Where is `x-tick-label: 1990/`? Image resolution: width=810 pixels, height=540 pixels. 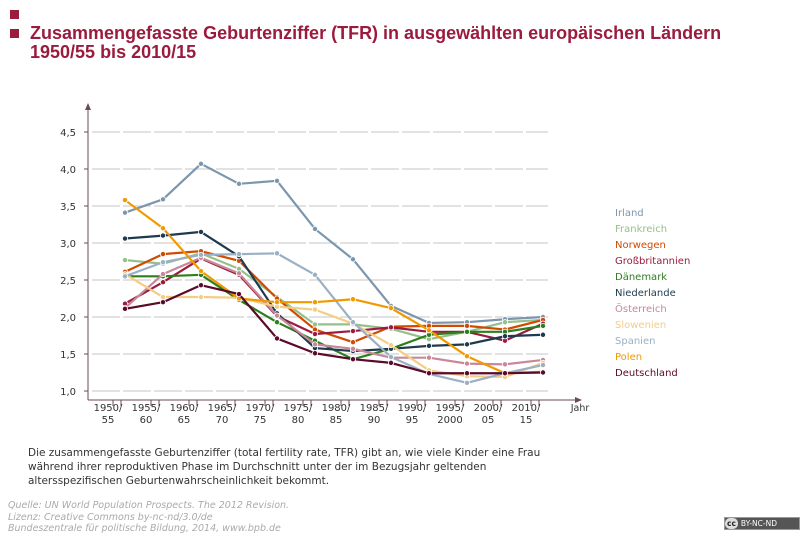
x-tick-label: 1990/ is located at coordinates (412, 408).